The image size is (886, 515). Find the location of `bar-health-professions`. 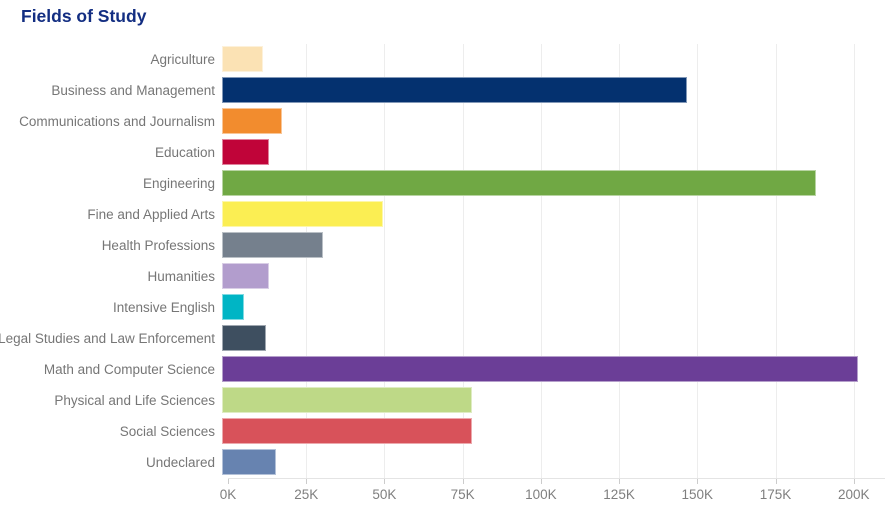

bar-health-professions is located at coordinates (273, 245).